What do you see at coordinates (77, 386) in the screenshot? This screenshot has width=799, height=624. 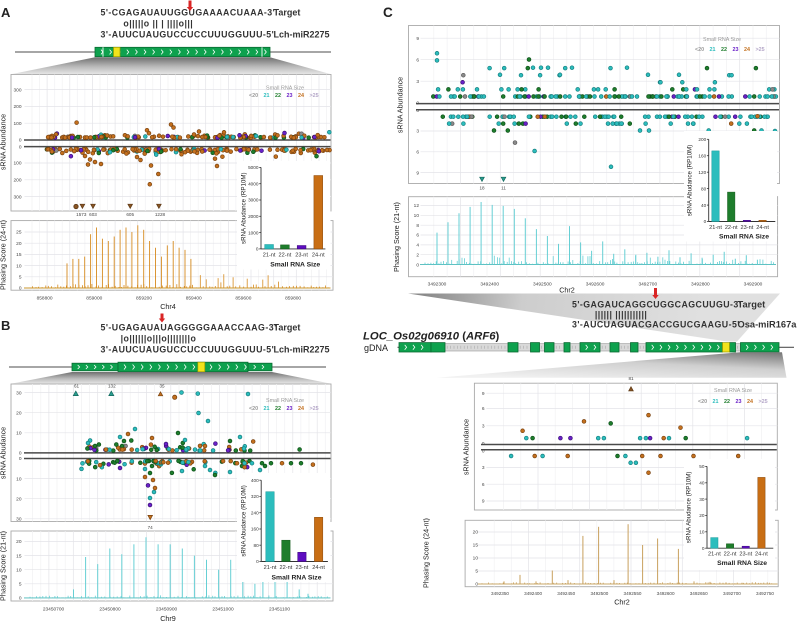 I see `svg-text: 61` at bounding box center [77, 386].